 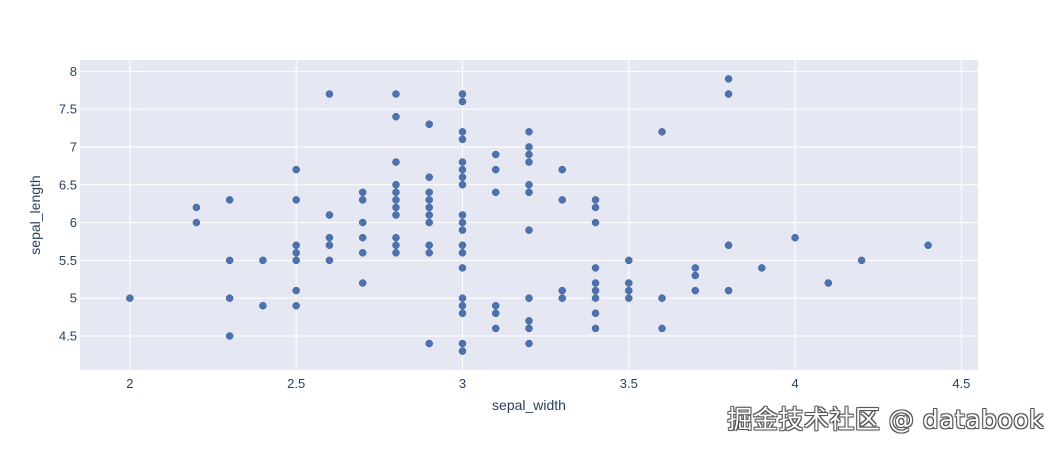 I want to click on y-tick-label: 7.5, so click(x=68, y=109).